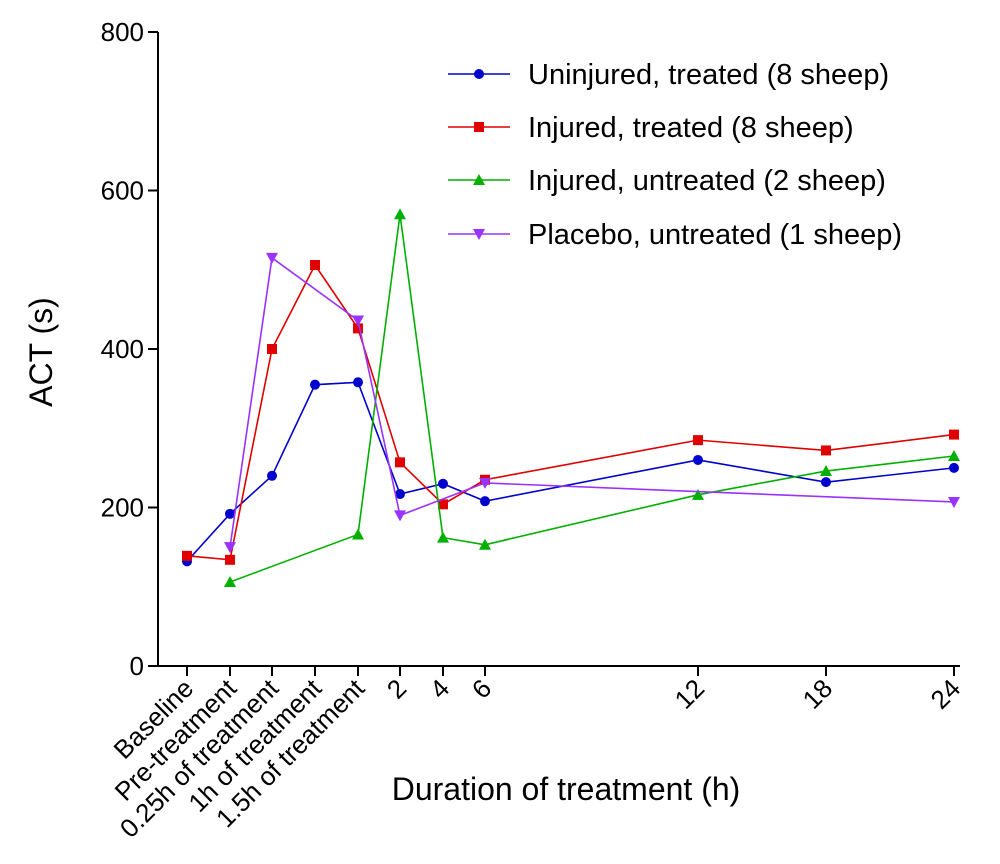 This screenshot has height=864, width=1000. What do you see at coordinates (690, 694) in the screenshot?
I see `x-tick-label: 12` at bounding box center [690, 694].